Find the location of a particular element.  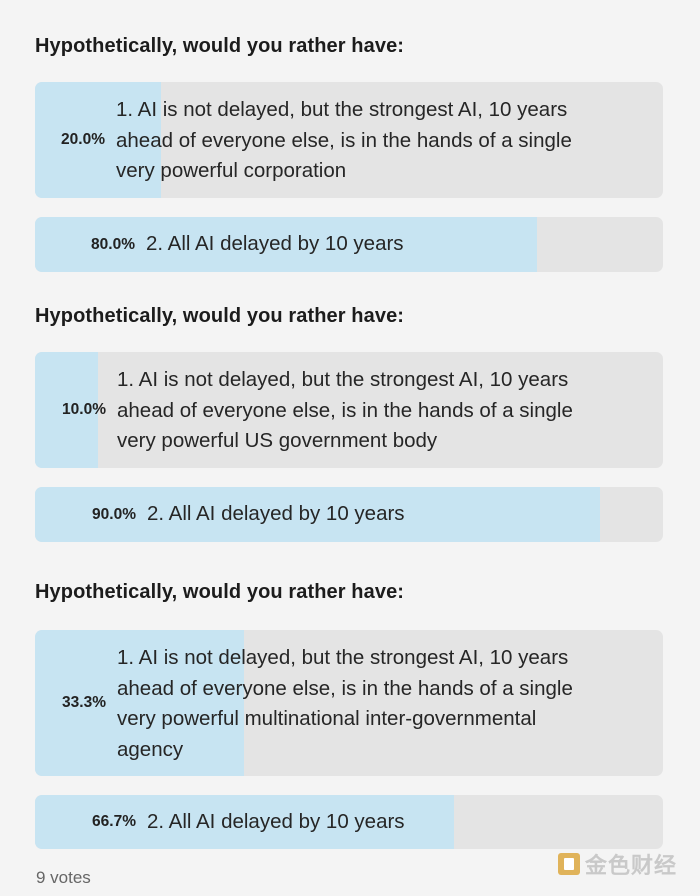

poll-3: Hypothetically, would you rather have: is located at coordinates (349, 592).